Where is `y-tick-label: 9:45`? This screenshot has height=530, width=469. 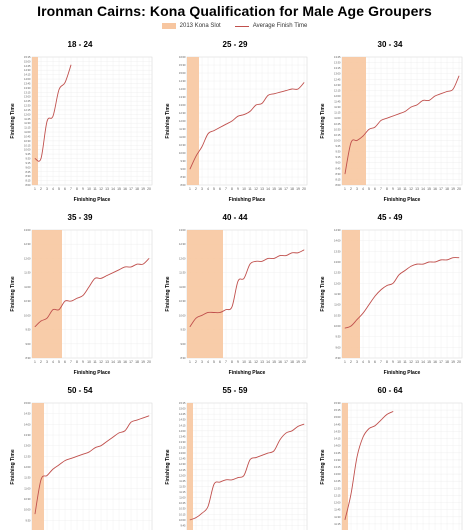
y-tick-label: 9:45 is located at coordinates (183, 525).